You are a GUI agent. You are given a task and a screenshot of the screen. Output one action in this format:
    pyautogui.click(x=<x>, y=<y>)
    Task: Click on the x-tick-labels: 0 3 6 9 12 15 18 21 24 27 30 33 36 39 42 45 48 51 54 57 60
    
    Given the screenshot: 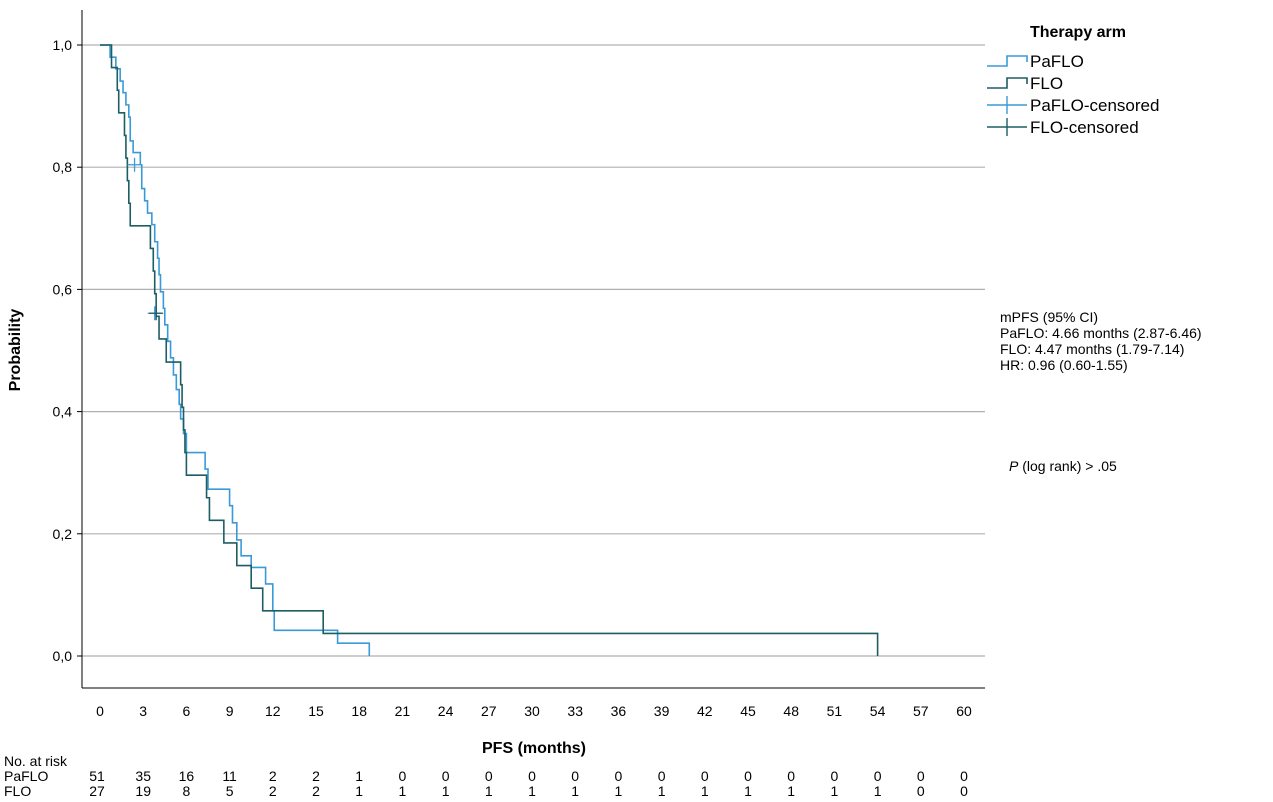 What is the action you would take?
    pyautogui.click(x=534, y=711)
    